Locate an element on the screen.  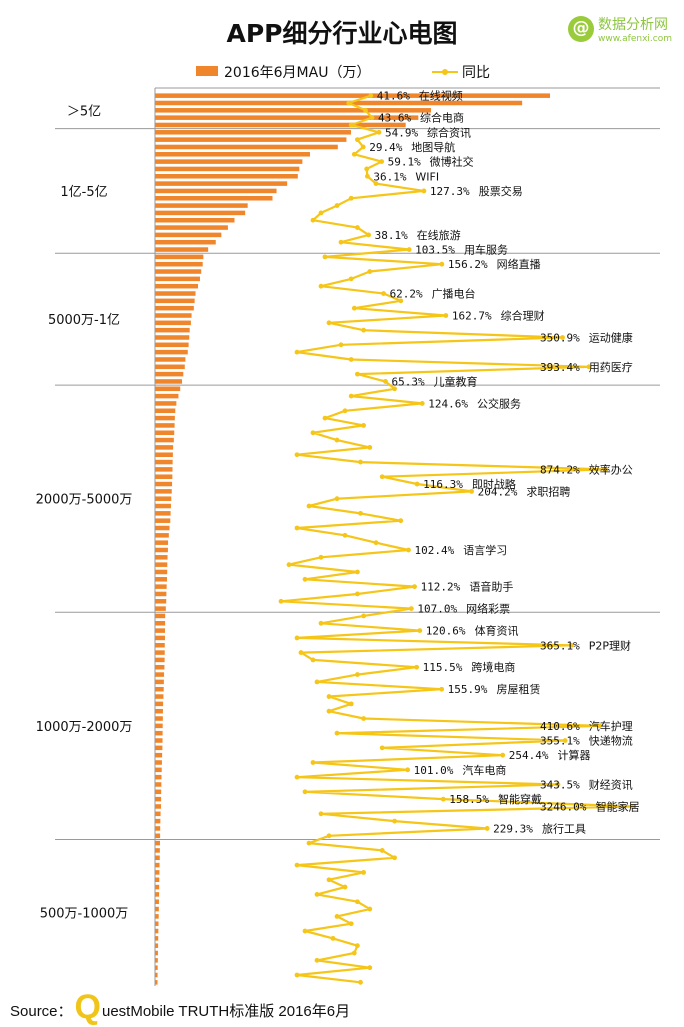
group-label: 500万-1000万 is located at coordinates (84, 914).